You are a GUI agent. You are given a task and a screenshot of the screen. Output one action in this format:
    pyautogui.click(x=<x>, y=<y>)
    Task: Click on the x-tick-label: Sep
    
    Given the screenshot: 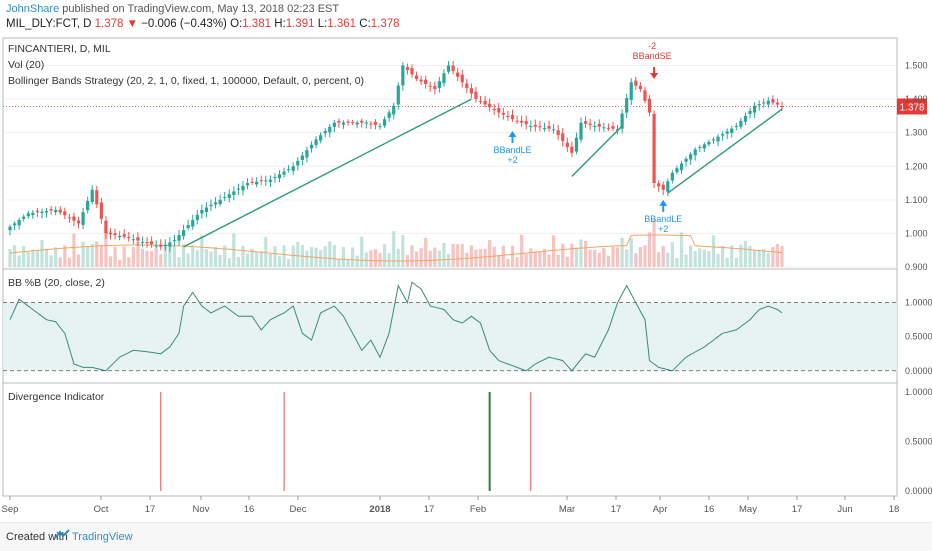 What is the action you would take?
    pyautogui.click(x=10, y=509)
    